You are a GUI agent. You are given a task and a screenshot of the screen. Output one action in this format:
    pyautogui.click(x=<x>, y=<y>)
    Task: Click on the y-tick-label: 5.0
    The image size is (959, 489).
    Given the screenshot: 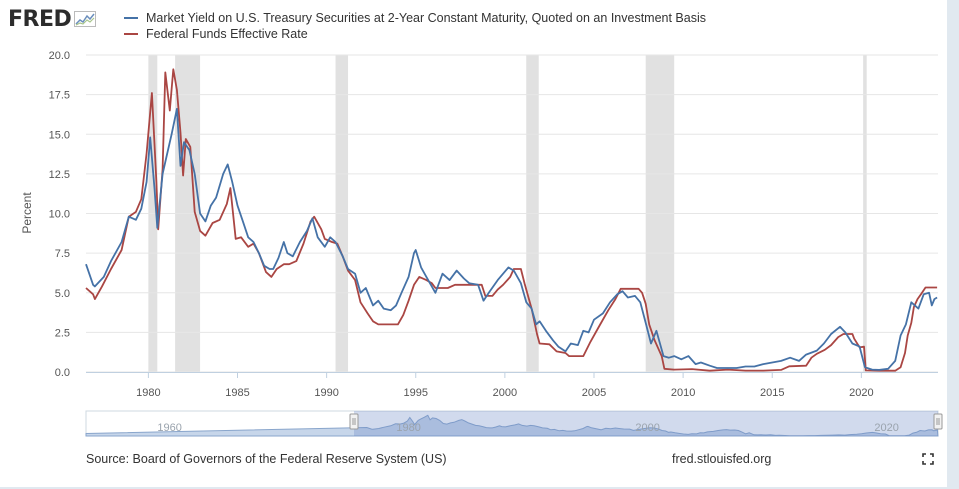 What is the action you would take?
    pyautogui.click(x=62, y=294)
    